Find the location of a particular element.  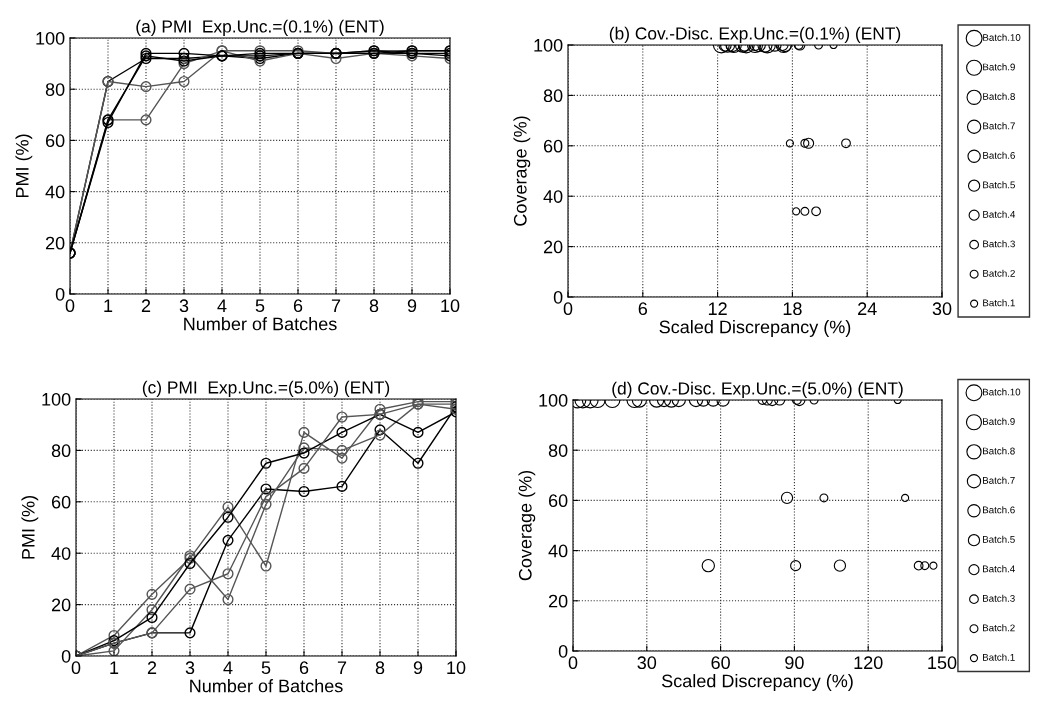

x-tick-label: 12 is located at coordinates (717, 308).